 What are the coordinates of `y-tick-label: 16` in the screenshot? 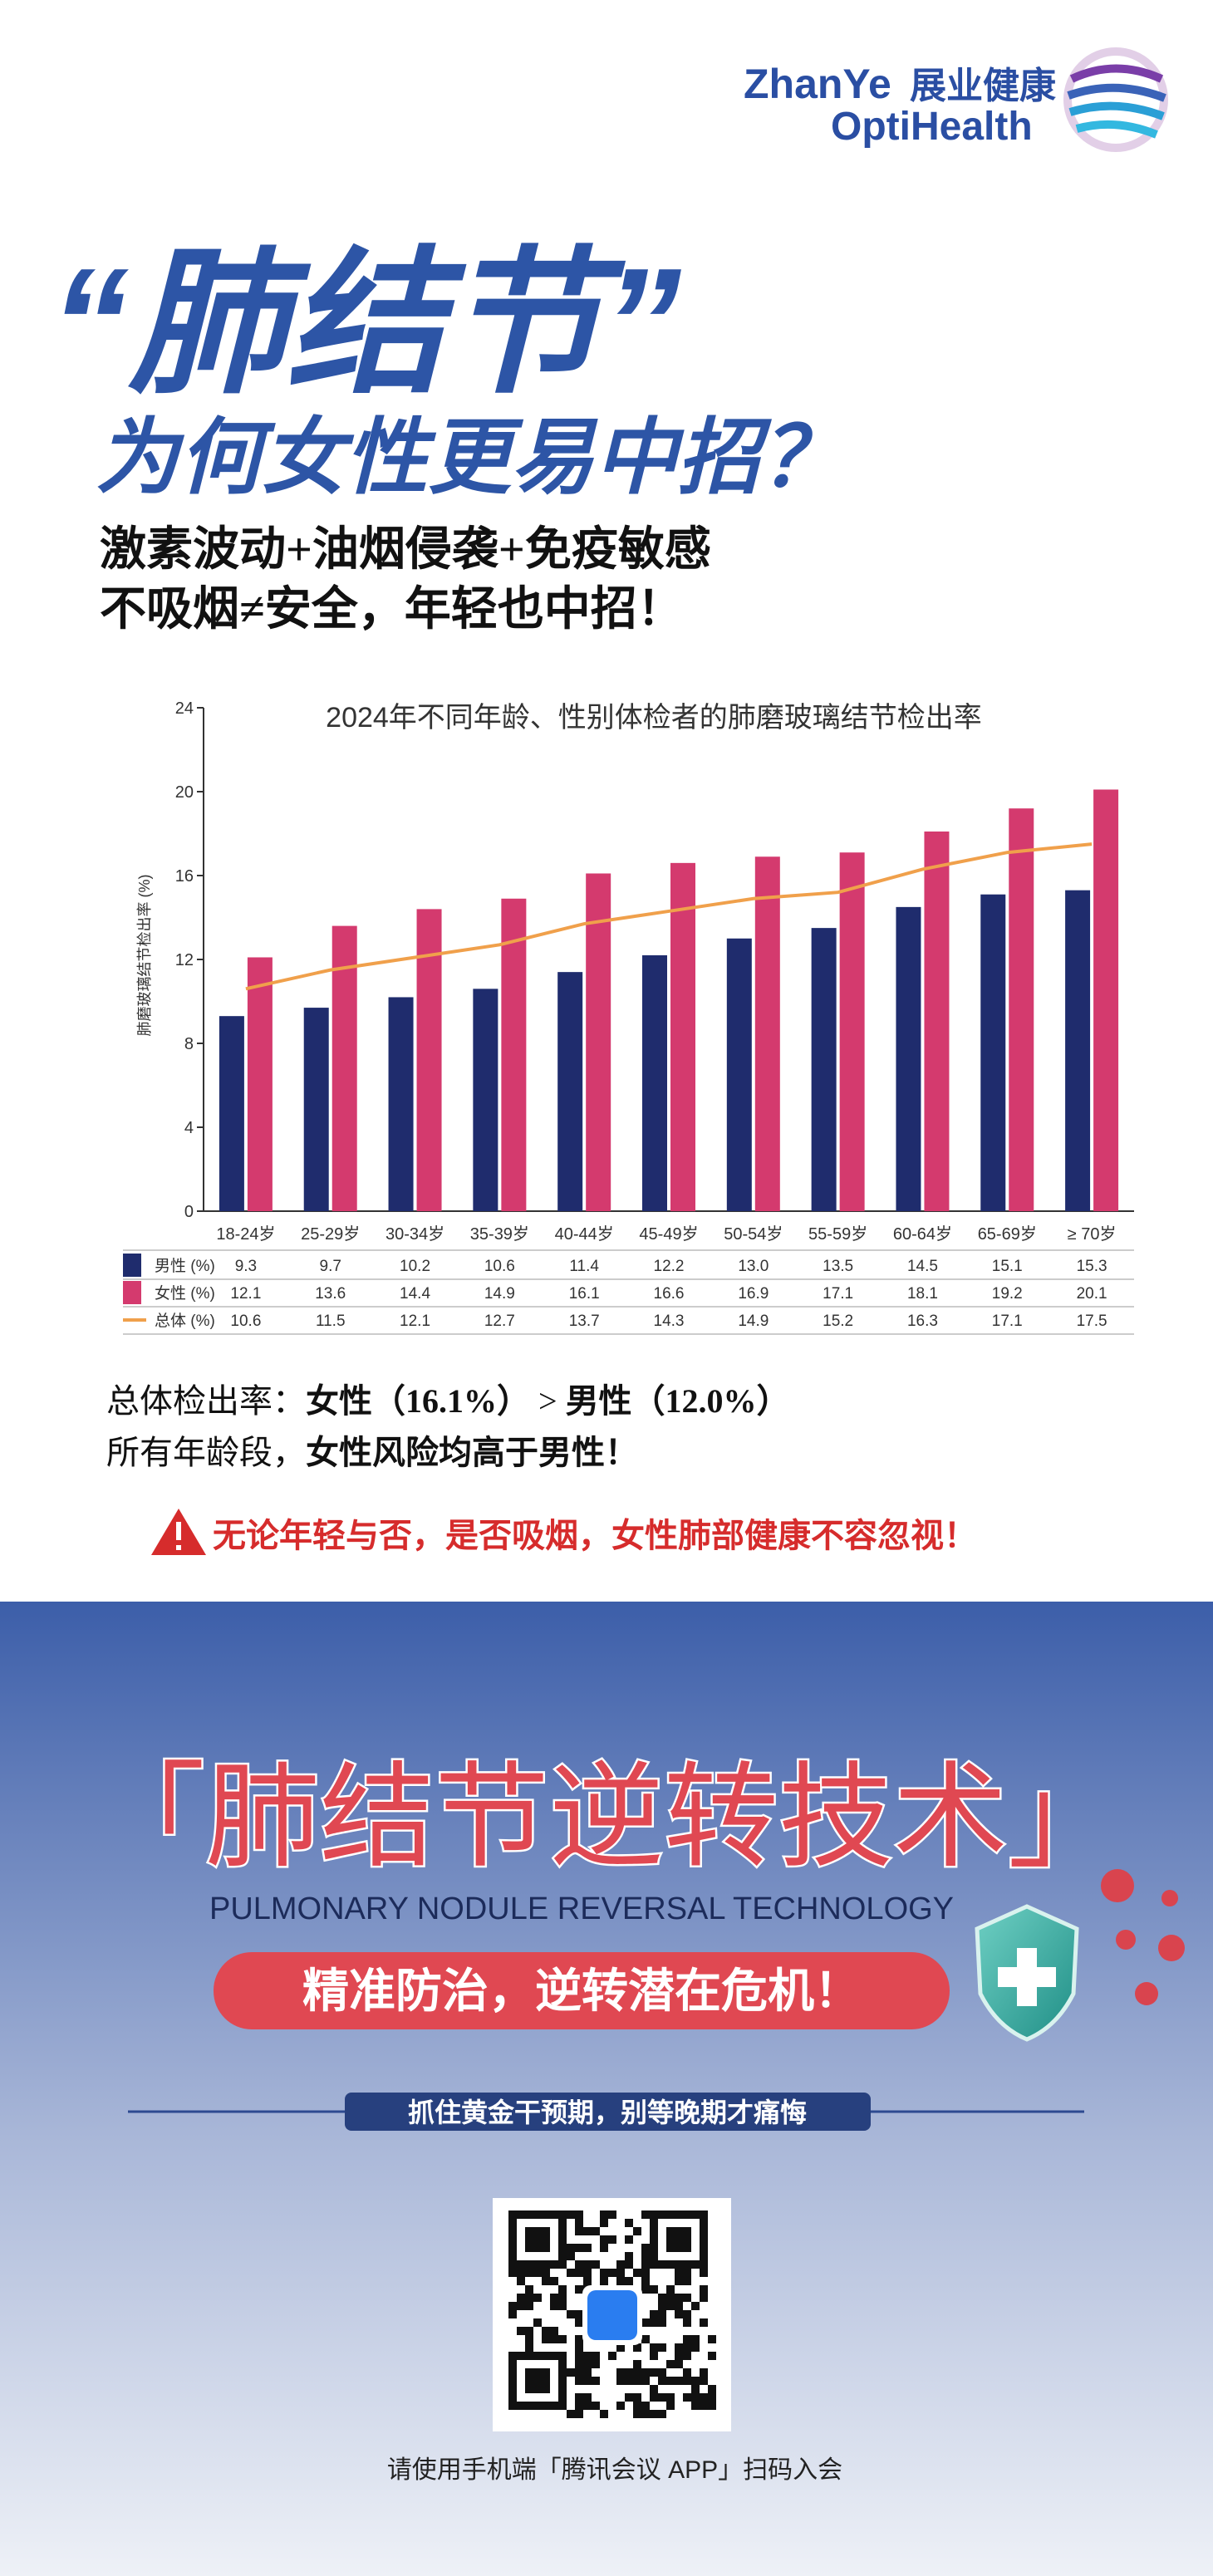 It's located at (184, 876).